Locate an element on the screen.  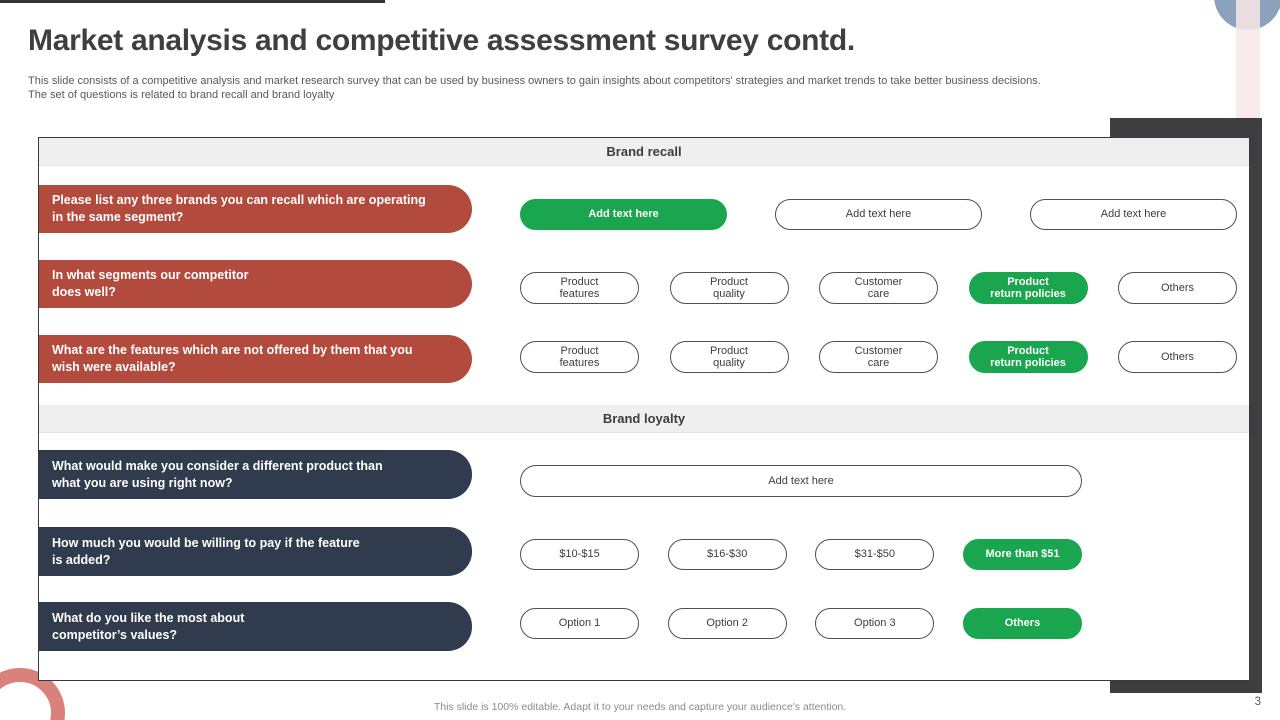
section-header-brand-recall: Brand recall is located at coordinates (644, 152).